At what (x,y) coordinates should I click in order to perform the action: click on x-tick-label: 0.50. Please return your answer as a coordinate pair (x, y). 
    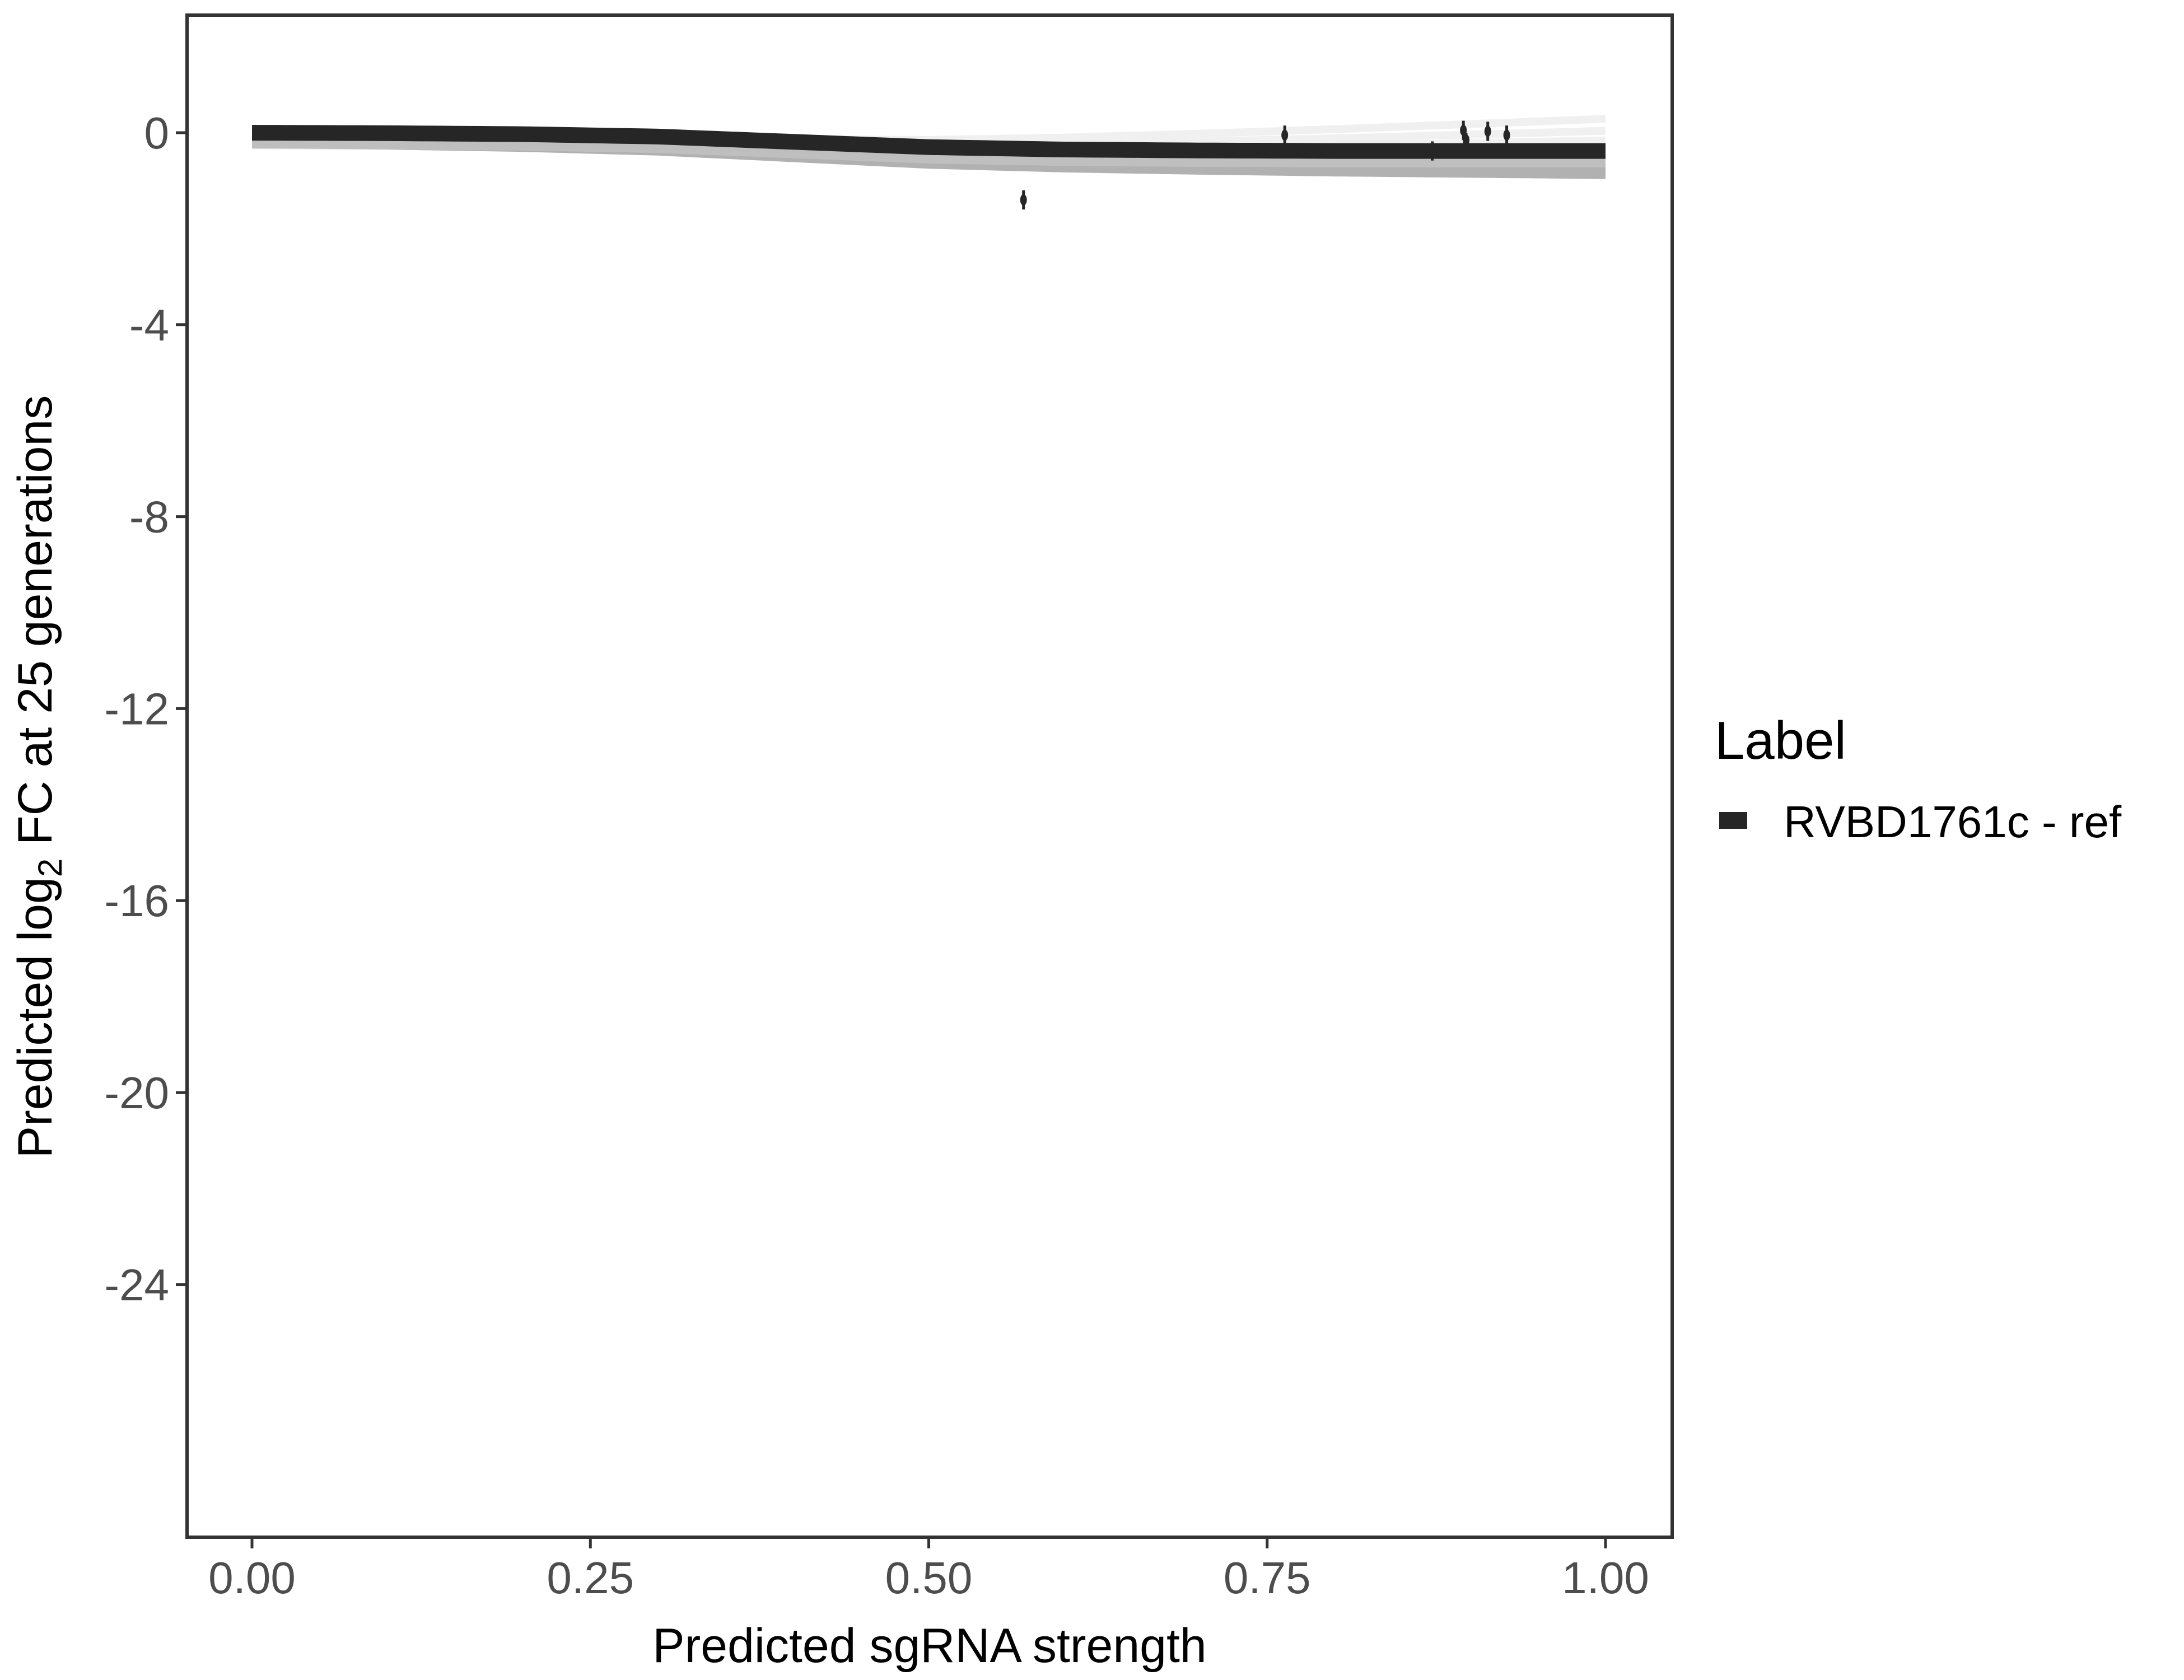
    Looking at the image, I should click on (929, 1578).